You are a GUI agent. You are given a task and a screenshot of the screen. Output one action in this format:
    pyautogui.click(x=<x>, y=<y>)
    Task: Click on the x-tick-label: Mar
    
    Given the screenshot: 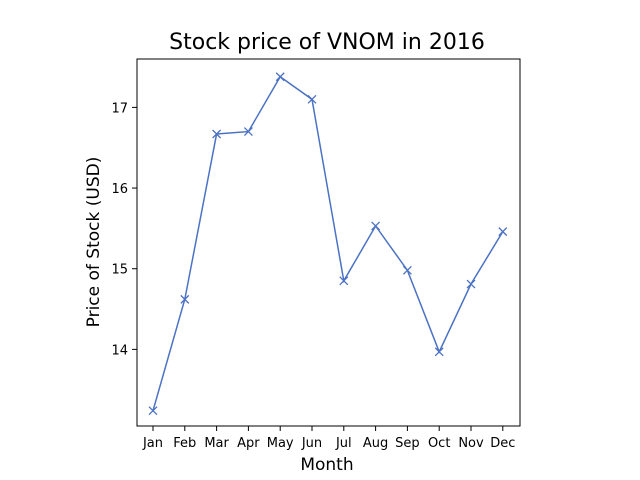 What is the action you would take?
    pyautogui.click(x=216, y=443)
    